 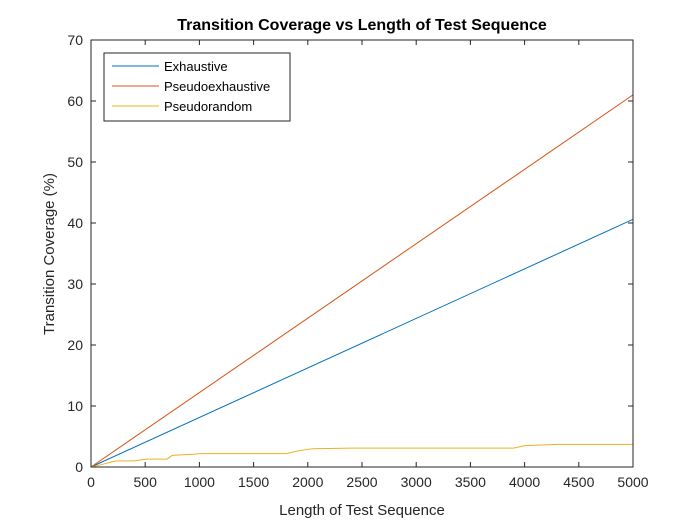 I want to click on series-line-pseudorandom, so click(x=361, y=455).